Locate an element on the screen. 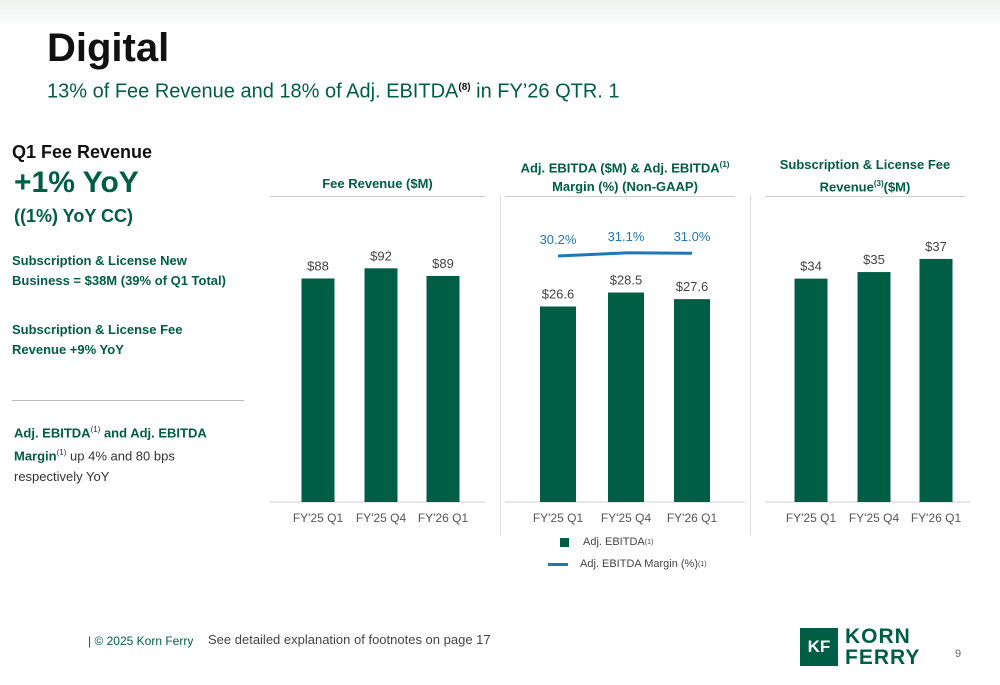  chart-title-fee-revenue: Fee Revenue ($M) is located at coordinates (377, 183).